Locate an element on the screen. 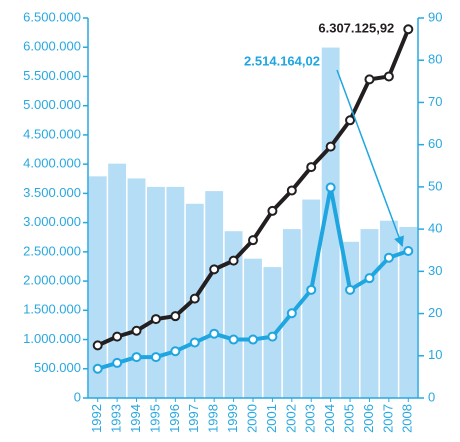  y2-tick-label: 0 is located at coordinates (431, 396).